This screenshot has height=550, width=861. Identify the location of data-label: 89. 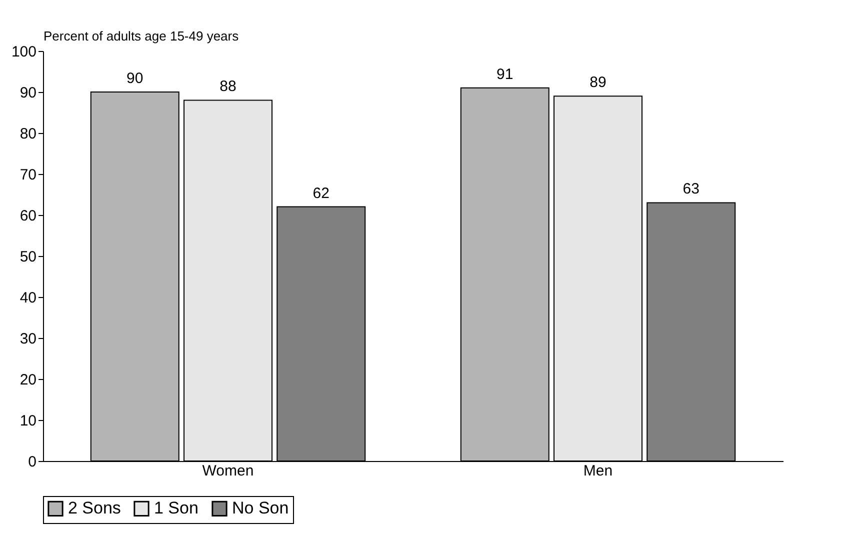
(598, 83).